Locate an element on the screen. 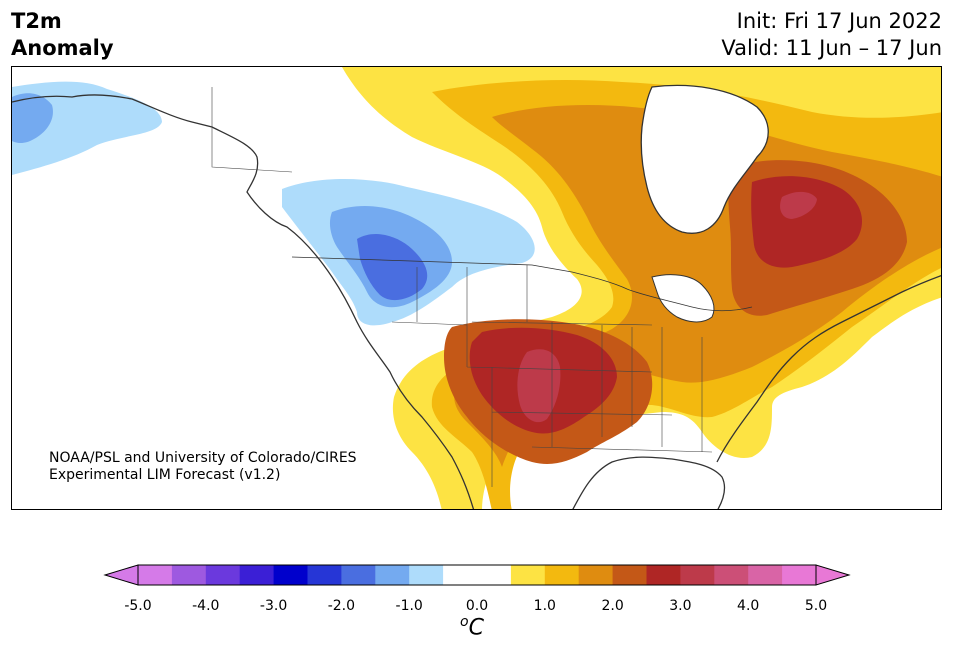 This screenshot has width=953, height=656. valid-range: Valid: 11 Jun – 17 Jun is located at coordinates (831, 48).